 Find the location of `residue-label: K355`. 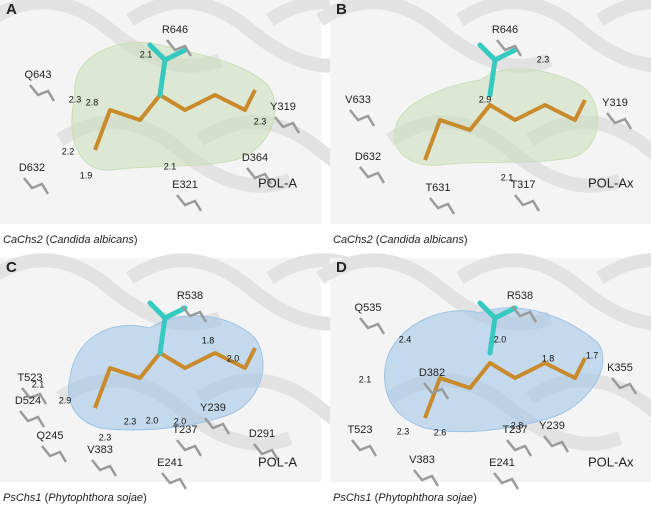

residue-label: K355 is located at coordinates (620, 368).